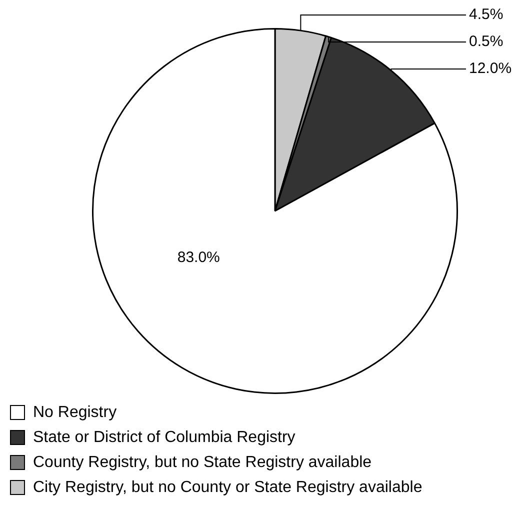 The height and width of the screenshot is (514, 529). I want to click on legend-label: County Registry, but no State Registry available, so click(202, 463).